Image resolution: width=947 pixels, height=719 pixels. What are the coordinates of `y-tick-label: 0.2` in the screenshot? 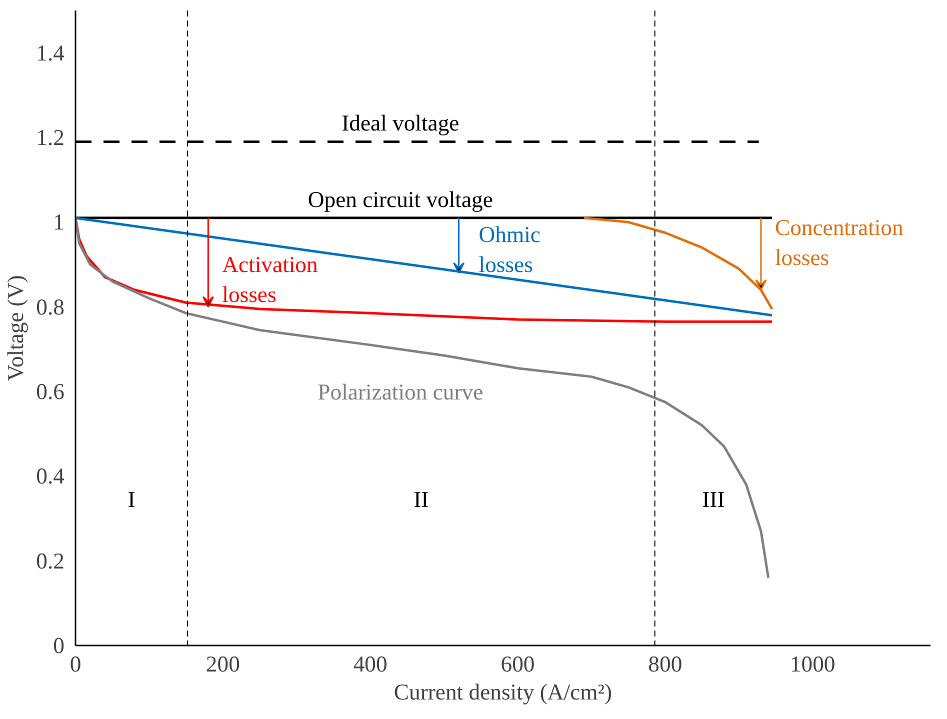 It's located at (50, 561).